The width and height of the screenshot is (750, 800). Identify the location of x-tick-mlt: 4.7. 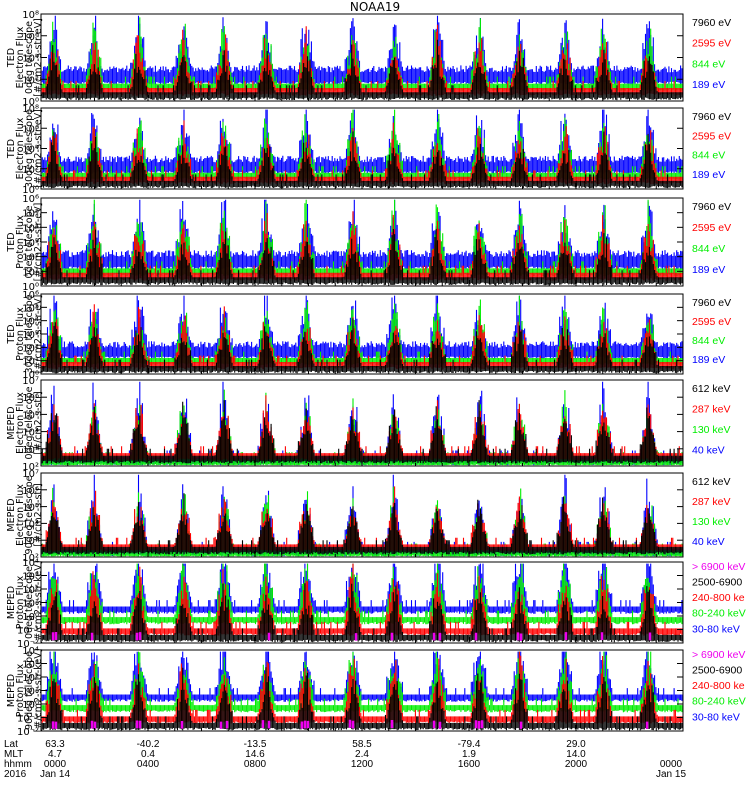
(55, 754).